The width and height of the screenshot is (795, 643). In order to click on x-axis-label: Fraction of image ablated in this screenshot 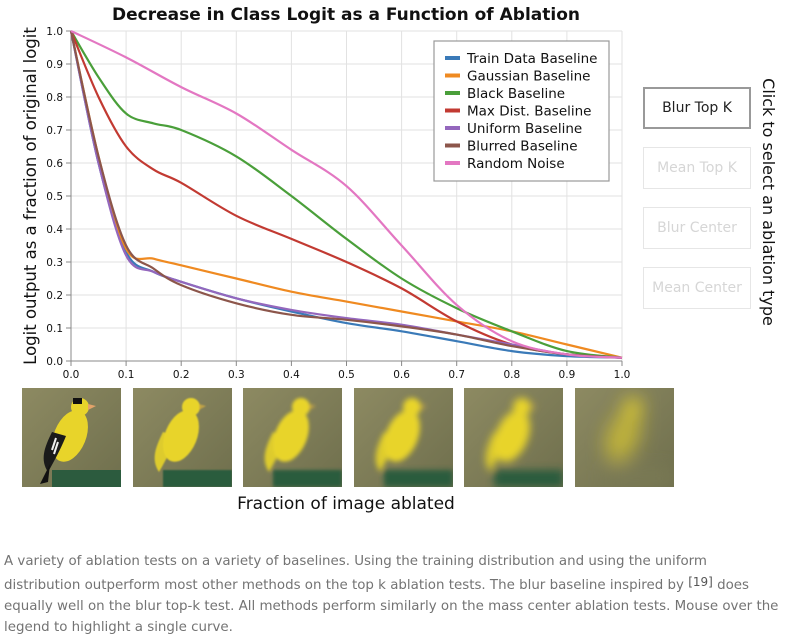, I will do `click(346, 504)`.